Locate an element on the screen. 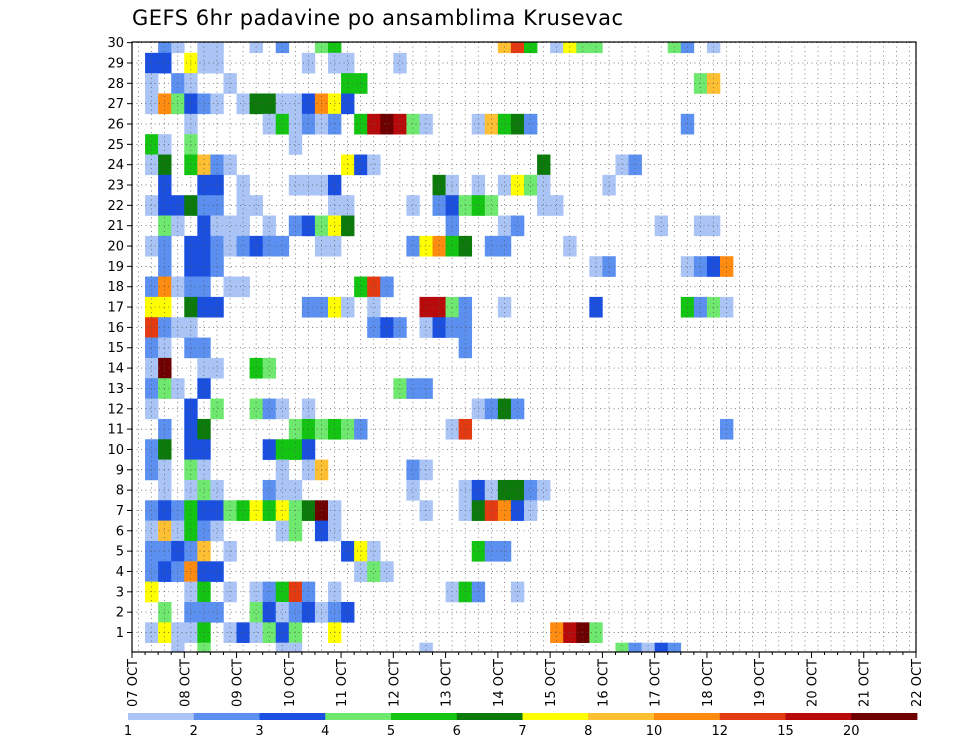 This screenshot has height=742, width=960. x-tick-label: 12 OCT is located at coordinates (394, 683).